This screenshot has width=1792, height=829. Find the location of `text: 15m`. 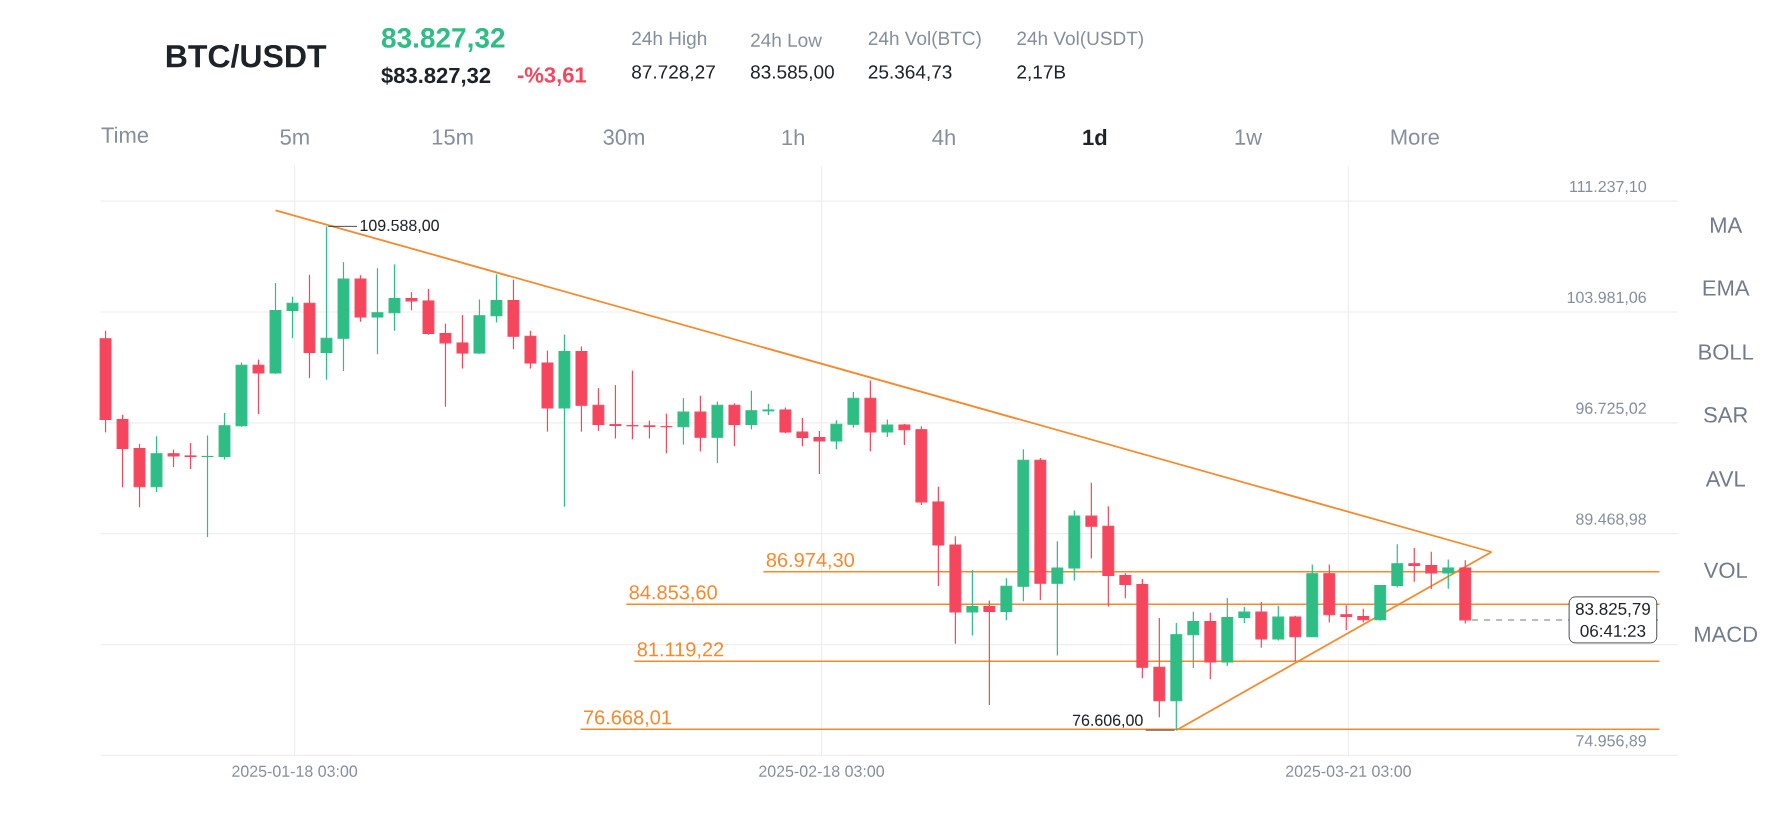

text: 15m is located at coordinates (452, 137).